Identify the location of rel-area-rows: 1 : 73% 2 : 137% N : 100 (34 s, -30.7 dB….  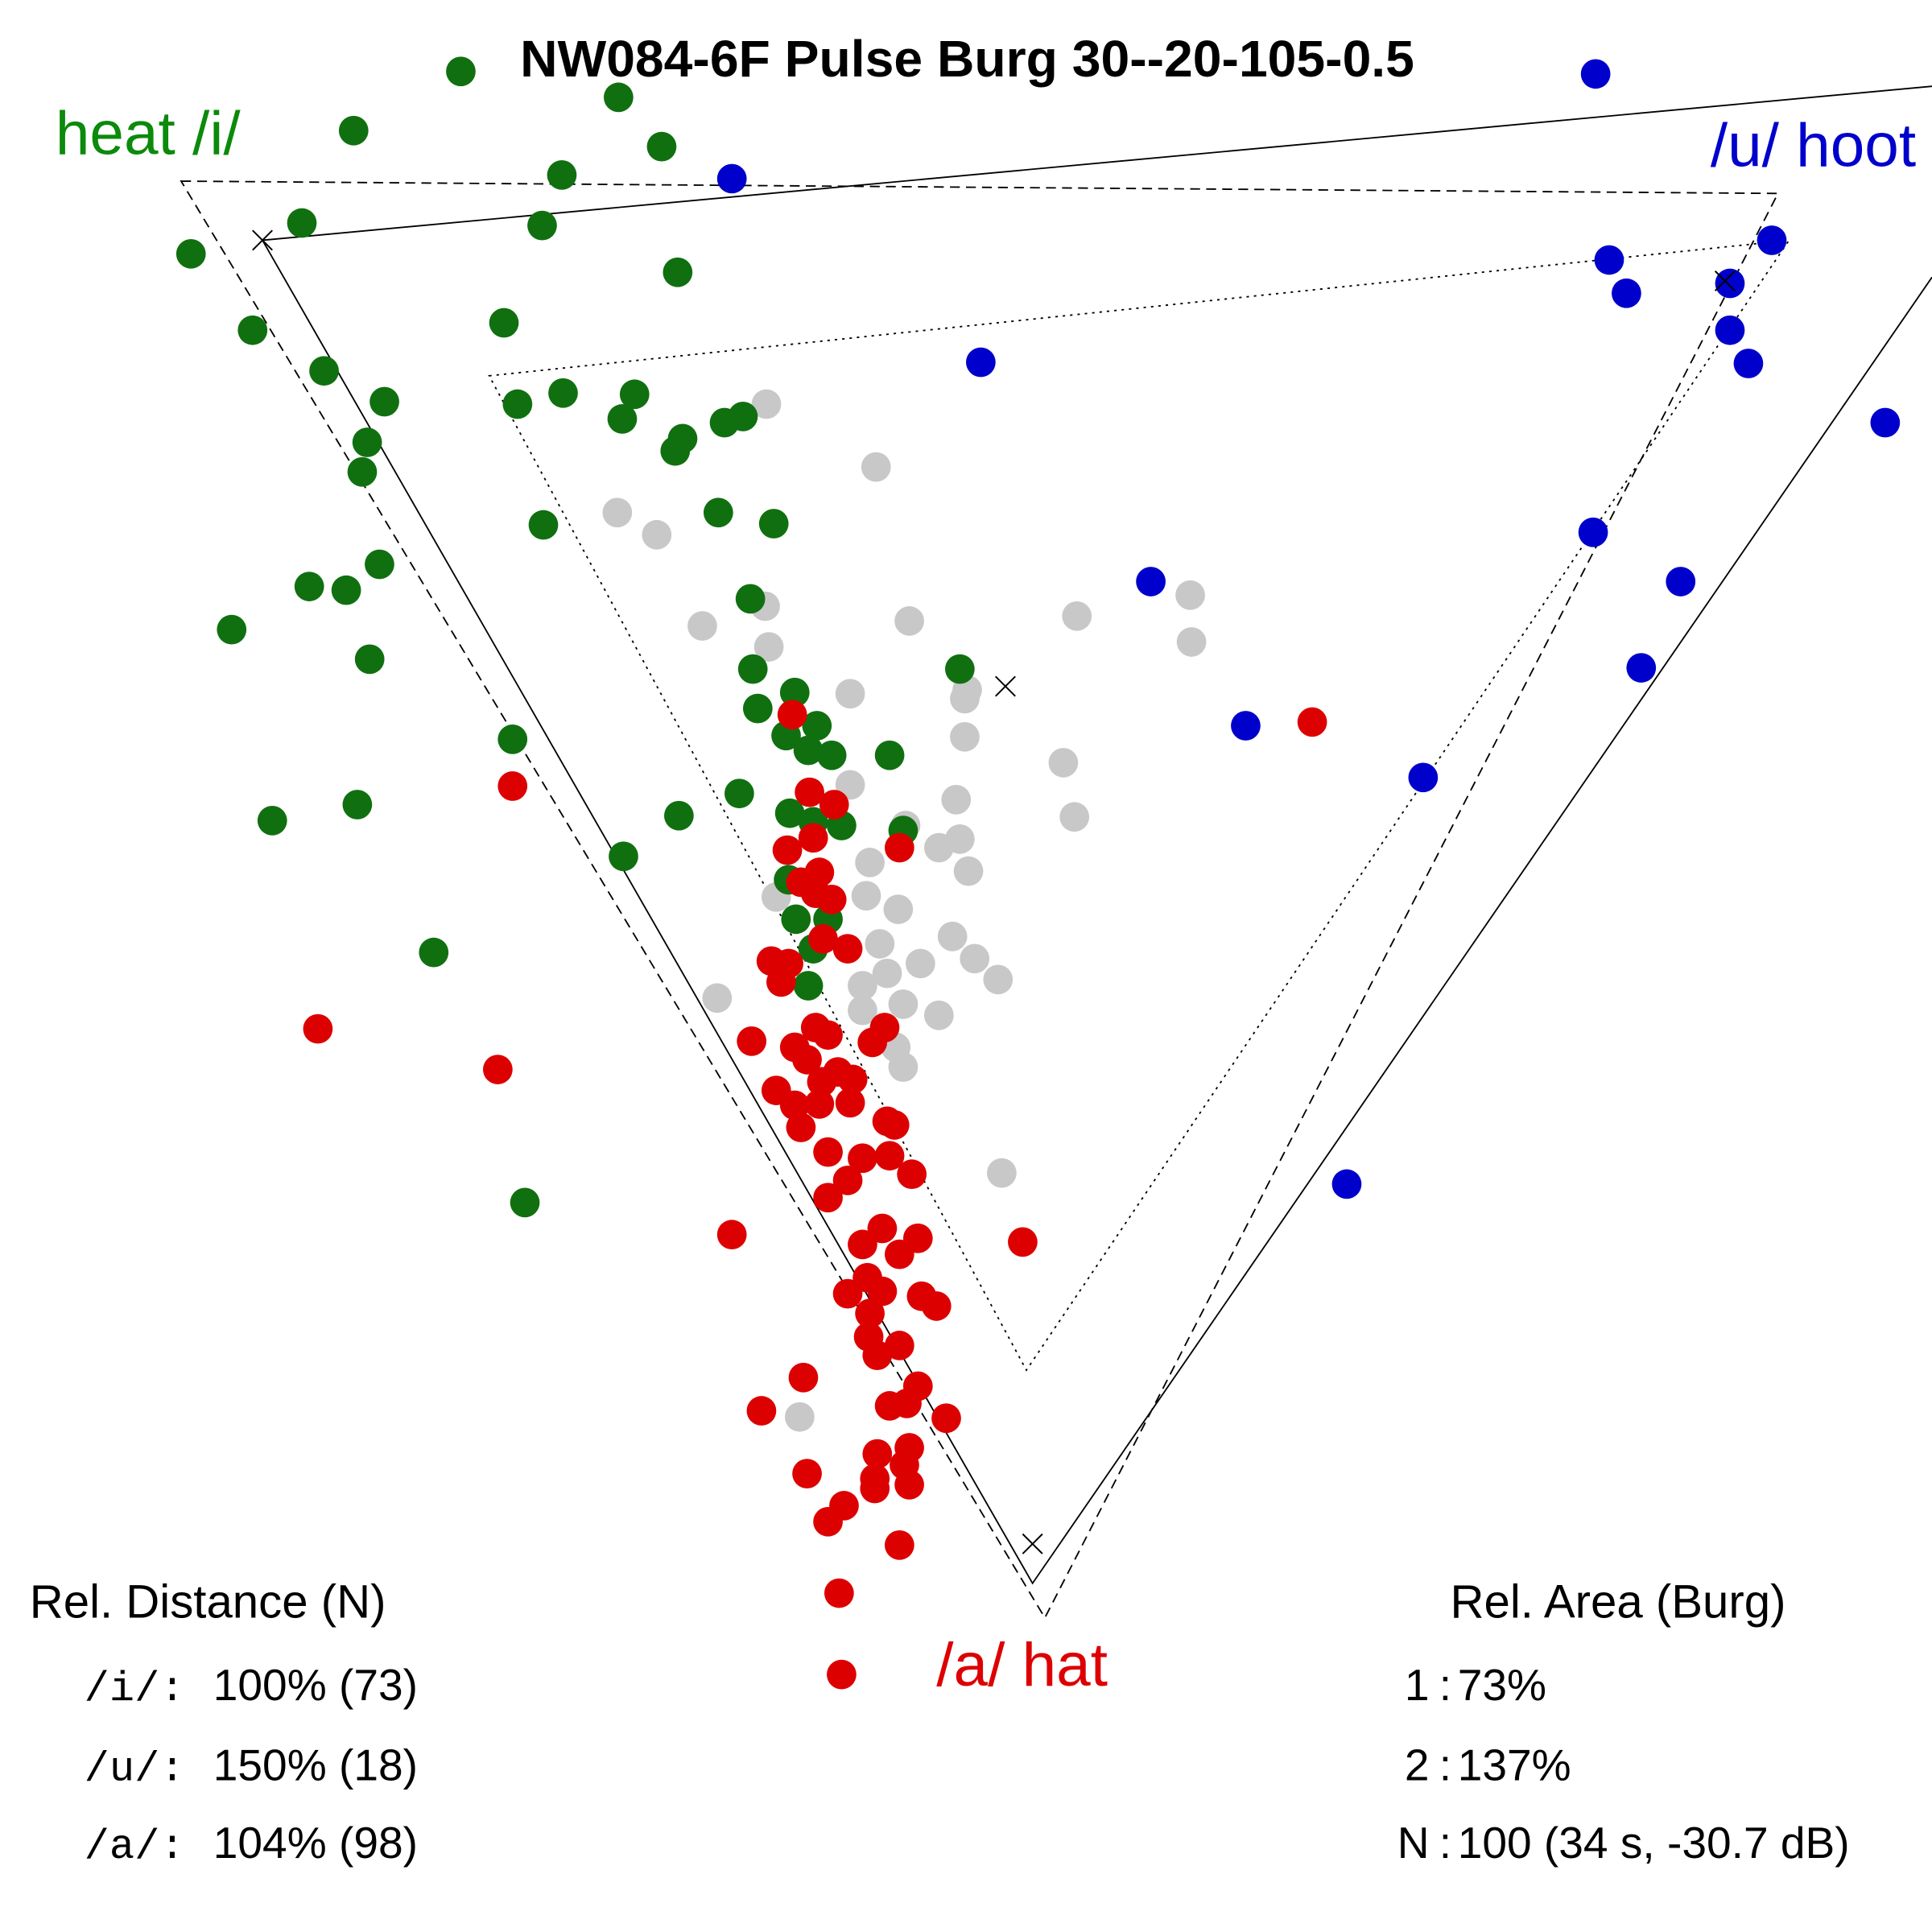
(1623, 1764).